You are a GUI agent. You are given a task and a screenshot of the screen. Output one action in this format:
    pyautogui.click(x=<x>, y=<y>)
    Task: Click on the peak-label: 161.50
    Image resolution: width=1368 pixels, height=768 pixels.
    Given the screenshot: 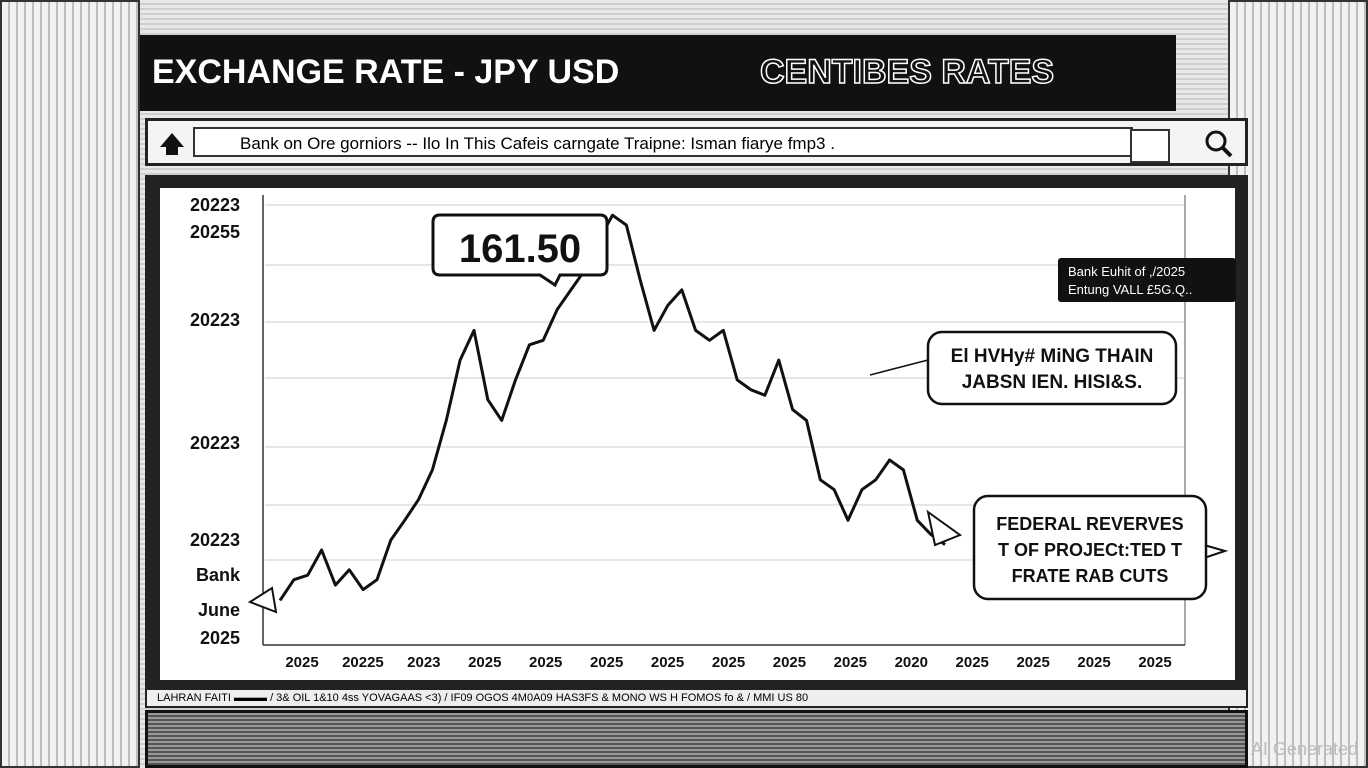 What is the action you would take?
    pyautogui.click(x=520, y=249)
    